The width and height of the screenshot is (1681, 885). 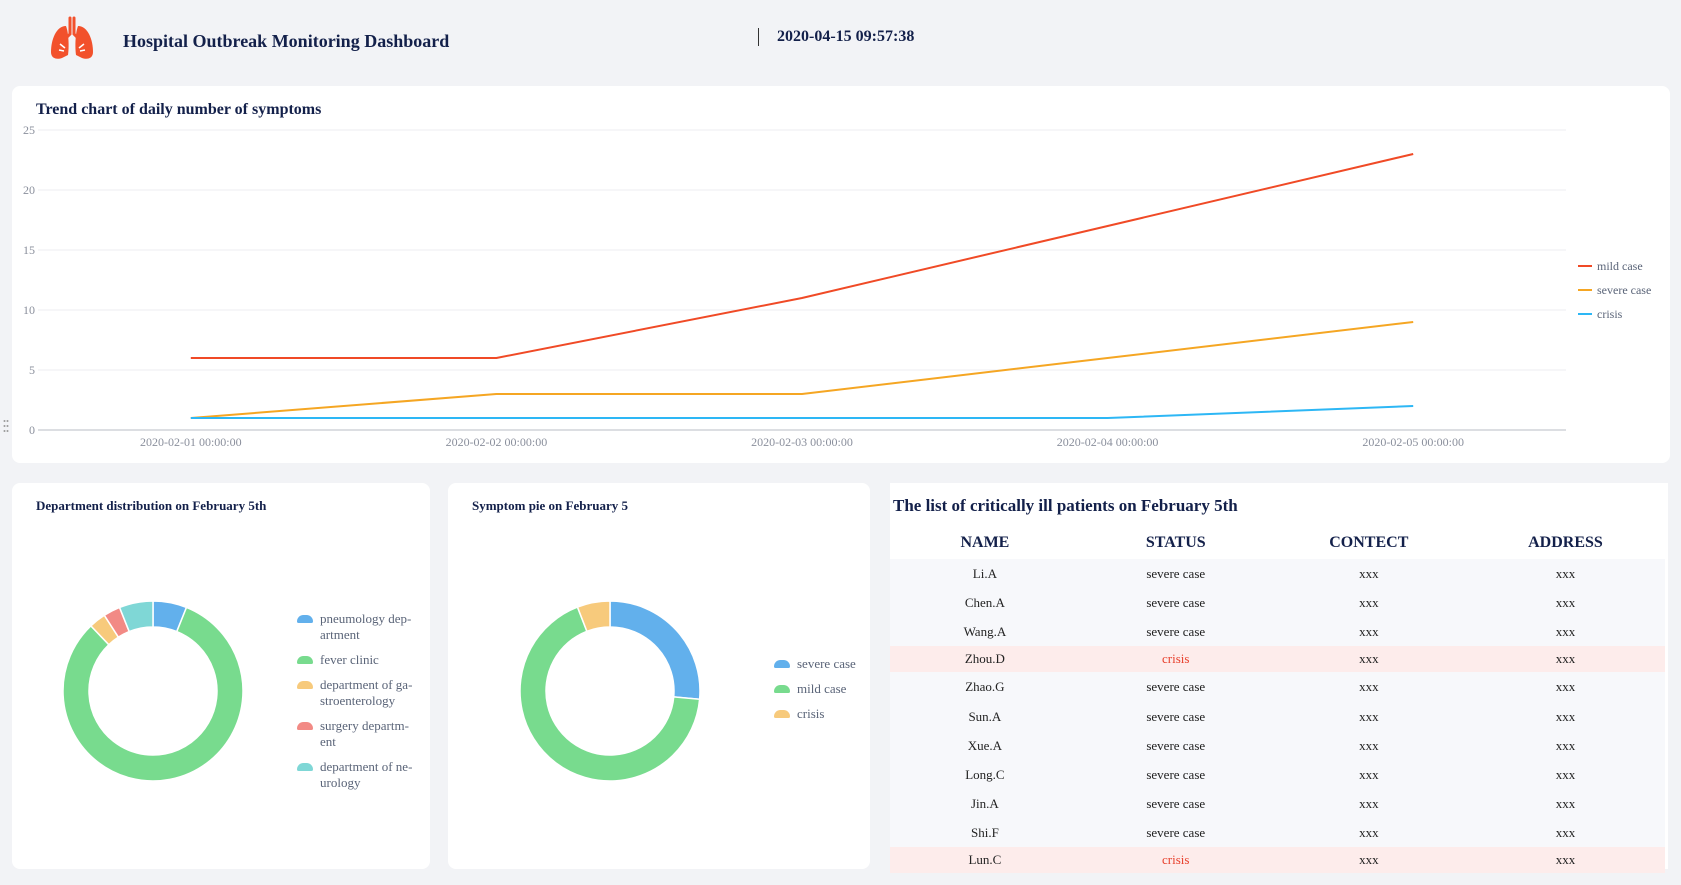 I want to click on table-row: Chen.A severe case xxx xxx, so click(x=1277, y=602).